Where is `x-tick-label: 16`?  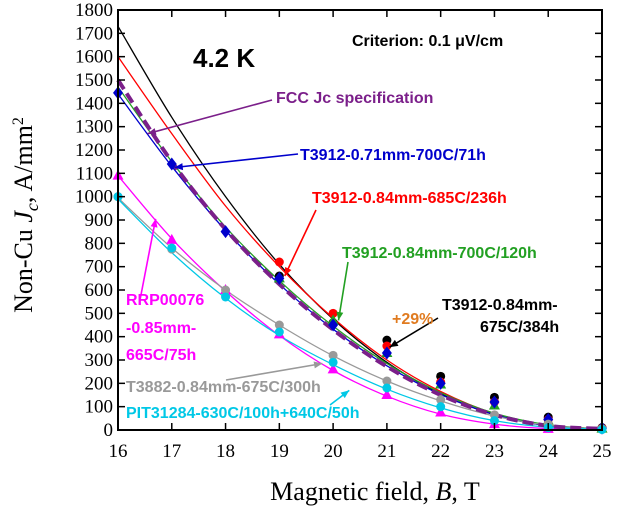
x-tick-label: 16 is located at coordinates (118, 451).